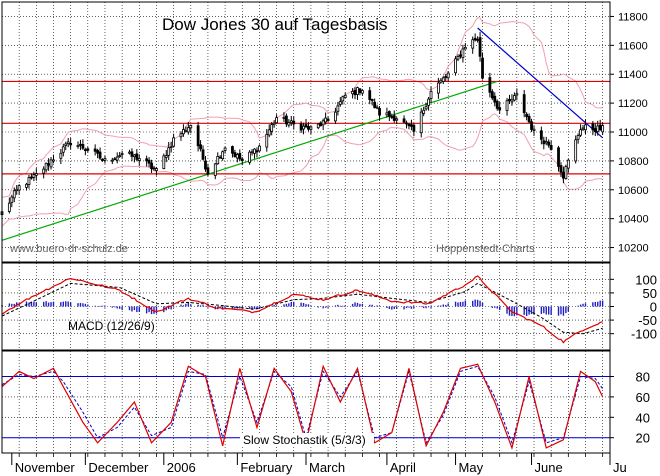 Image resolution: width=660 pixels, height=476 pixels. I want to click on price-tick-label: 11800, so click(633, 17).